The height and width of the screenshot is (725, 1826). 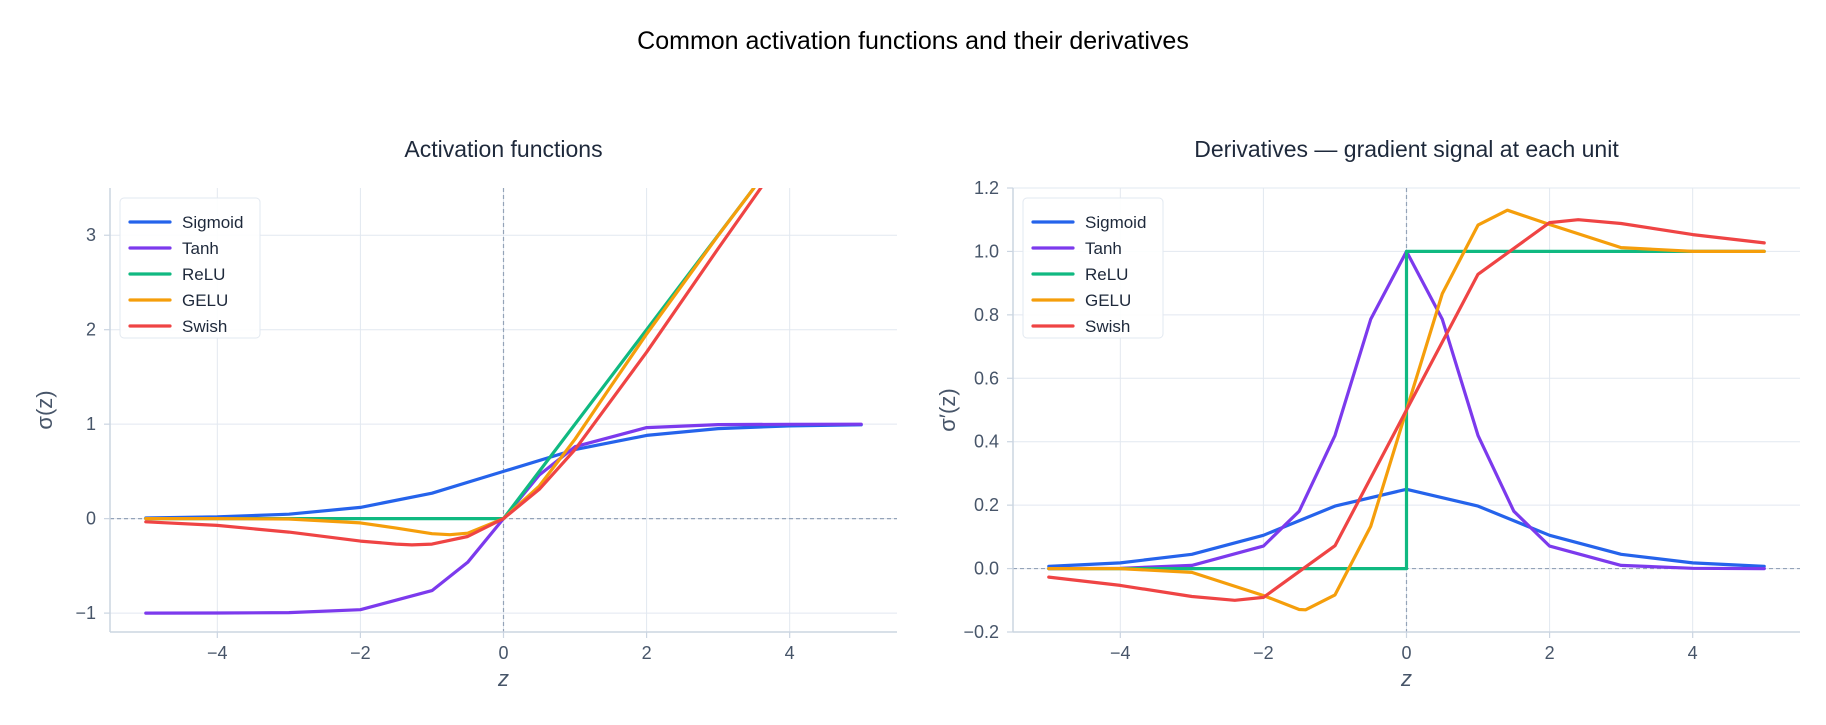 What do you see at coordinates (91, 235) in the screenshot?
I see `y-tick-label: 3` at bounding box center [91, 235].